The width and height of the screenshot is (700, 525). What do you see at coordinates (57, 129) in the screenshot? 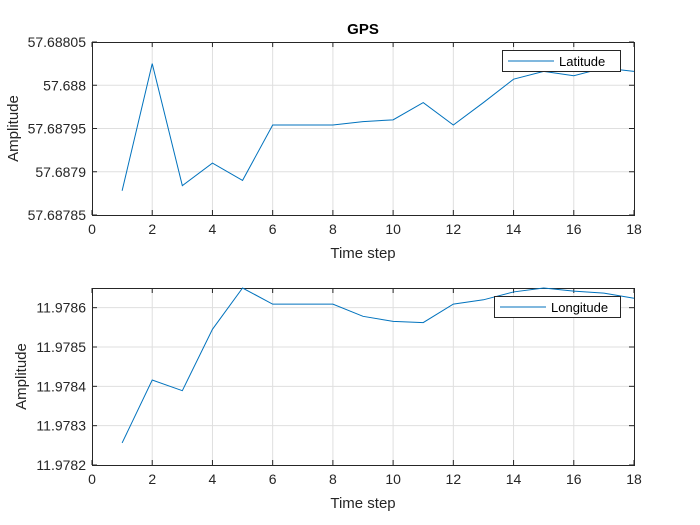
I see `y-tick-label: 57.68795` at bounding box center [57, 129].